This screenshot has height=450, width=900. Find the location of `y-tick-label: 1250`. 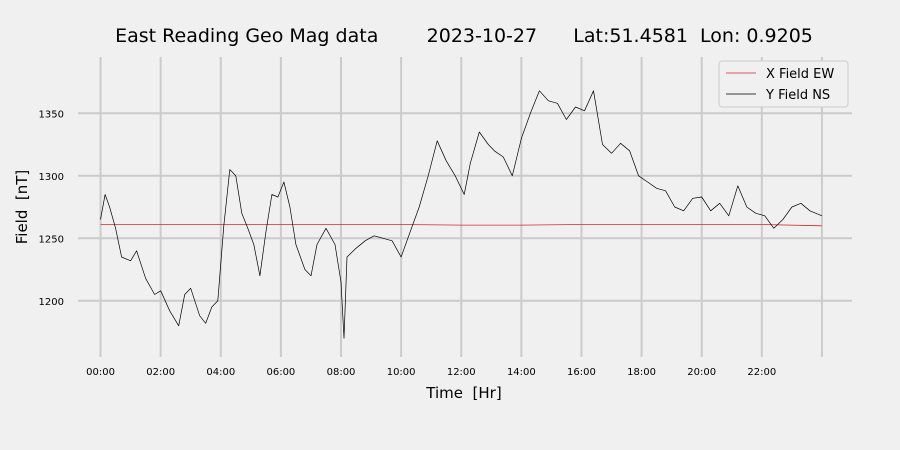

y-tick-label: 1250 is located at coordinates (51, 239).